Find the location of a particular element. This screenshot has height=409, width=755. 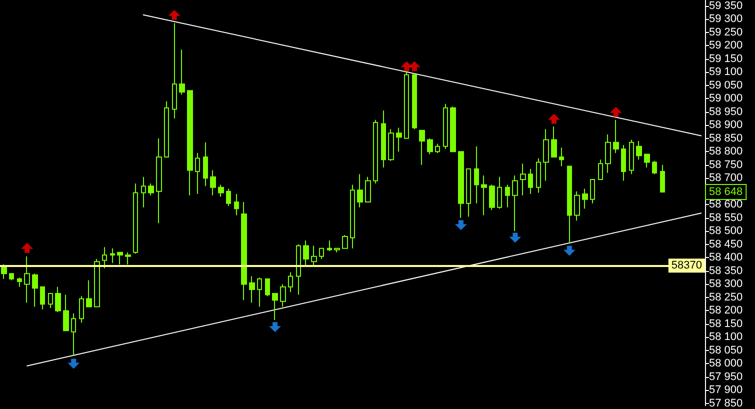

y-tick-label: 58 200 is located at coordinates (726, 310).